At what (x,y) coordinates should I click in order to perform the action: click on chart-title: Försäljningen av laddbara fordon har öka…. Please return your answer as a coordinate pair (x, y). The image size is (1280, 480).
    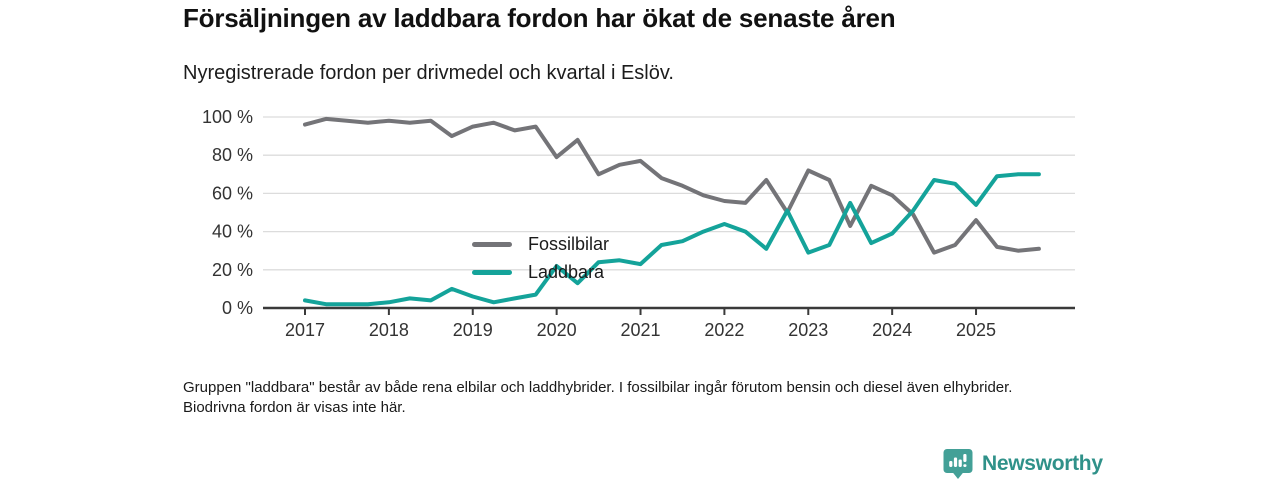
    Looking at the image, I should click on (539, 18).